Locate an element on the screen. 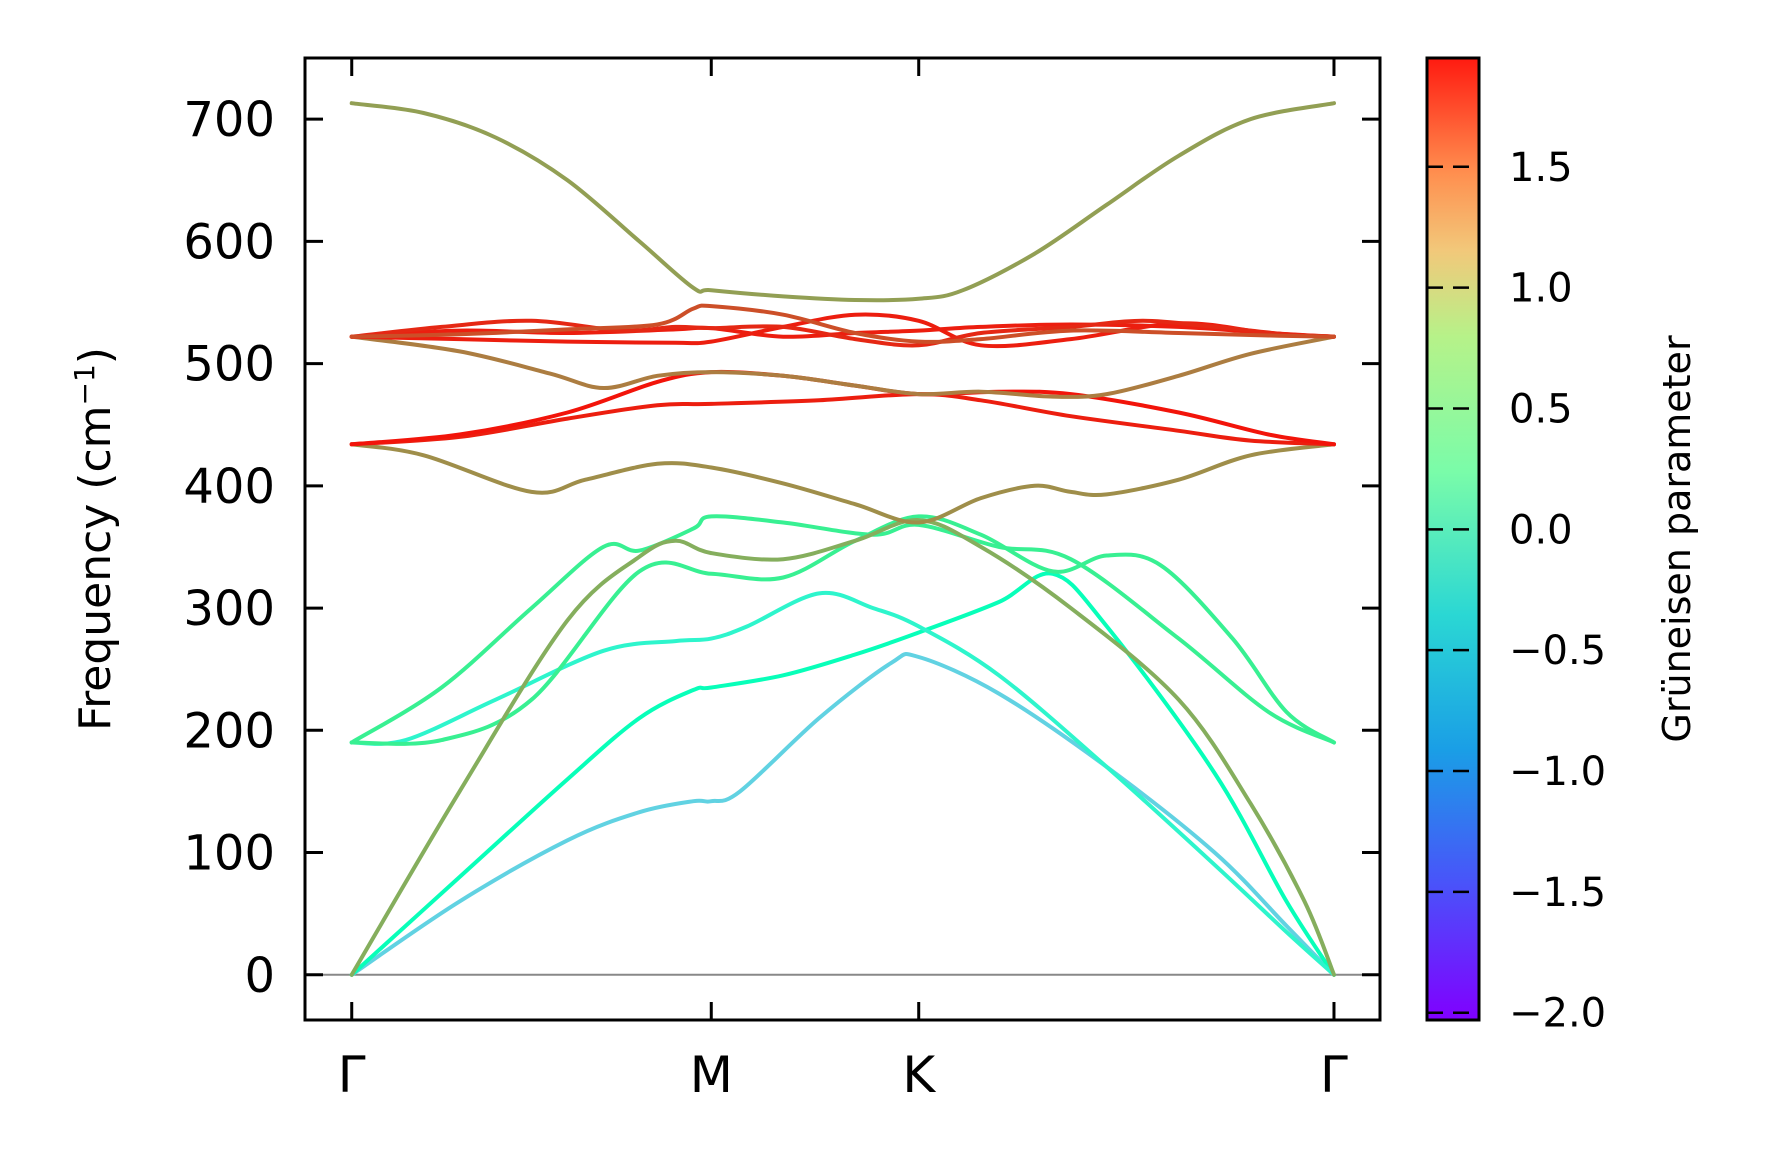  y-axis-title-main: Frequency (cm is located at coordinates (95, 568).